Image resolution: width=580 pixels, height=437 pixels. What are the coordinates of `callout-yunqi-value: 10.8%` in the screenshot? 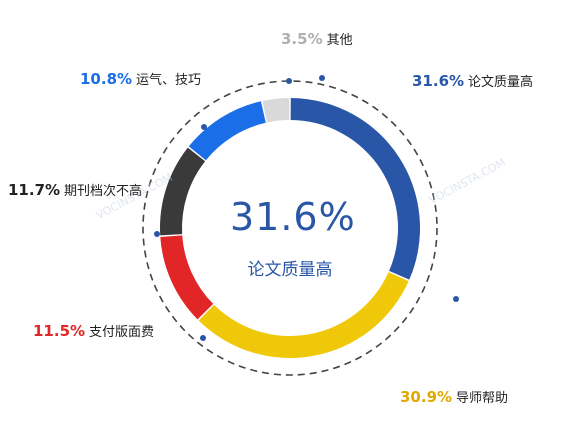 It's located at (106, 79).